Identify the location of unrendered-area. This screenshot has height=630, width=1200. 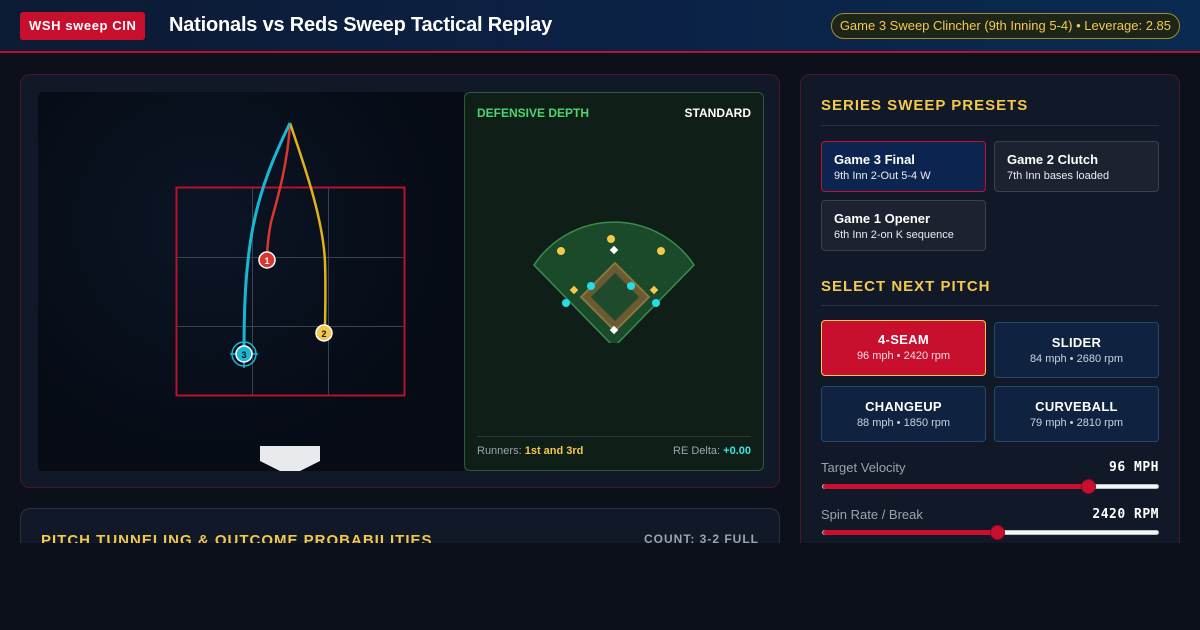
(600, 586).